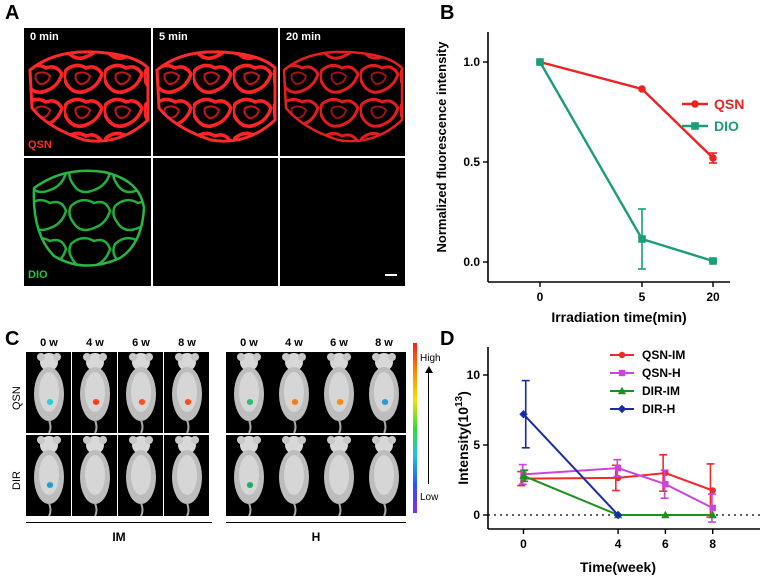 Image resolution: width=775 pixels, height=583 pixels. I want to click on scale-bar, so click(391, 275).